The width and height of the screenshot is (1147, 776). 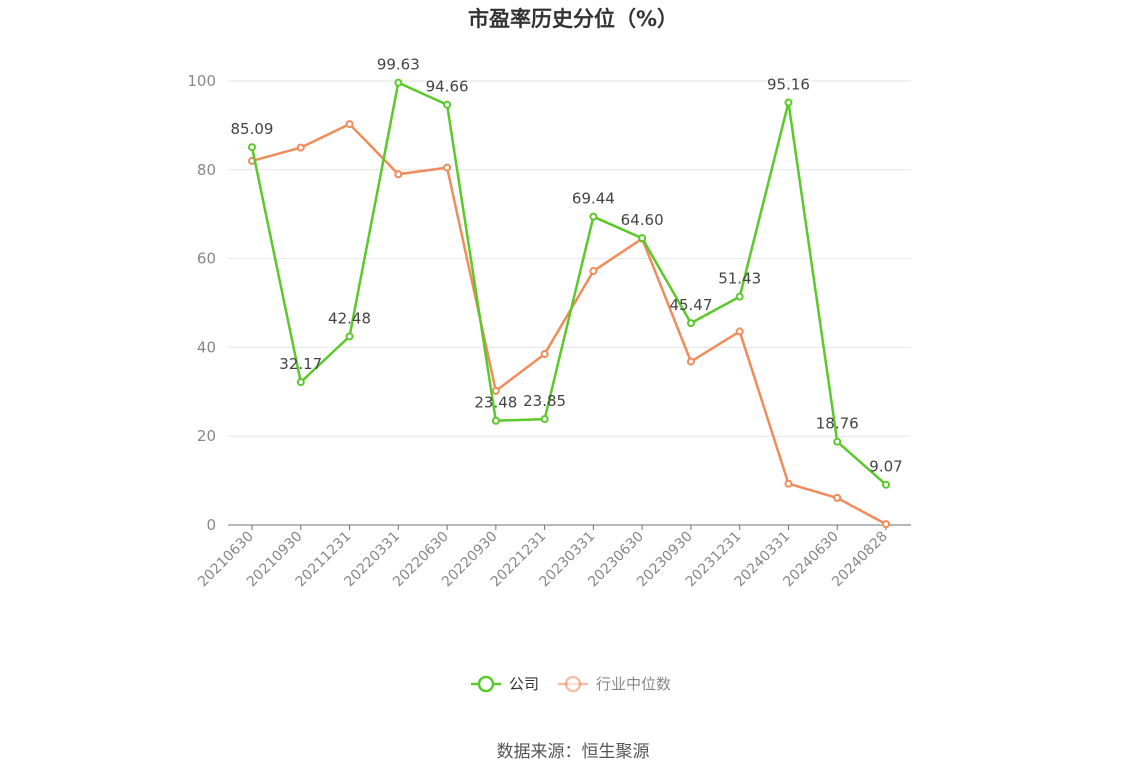 What do you see at coordinates (642, 220) in the screenshot?
I see `data-label: 64.60` at bounding box center [642, 220].